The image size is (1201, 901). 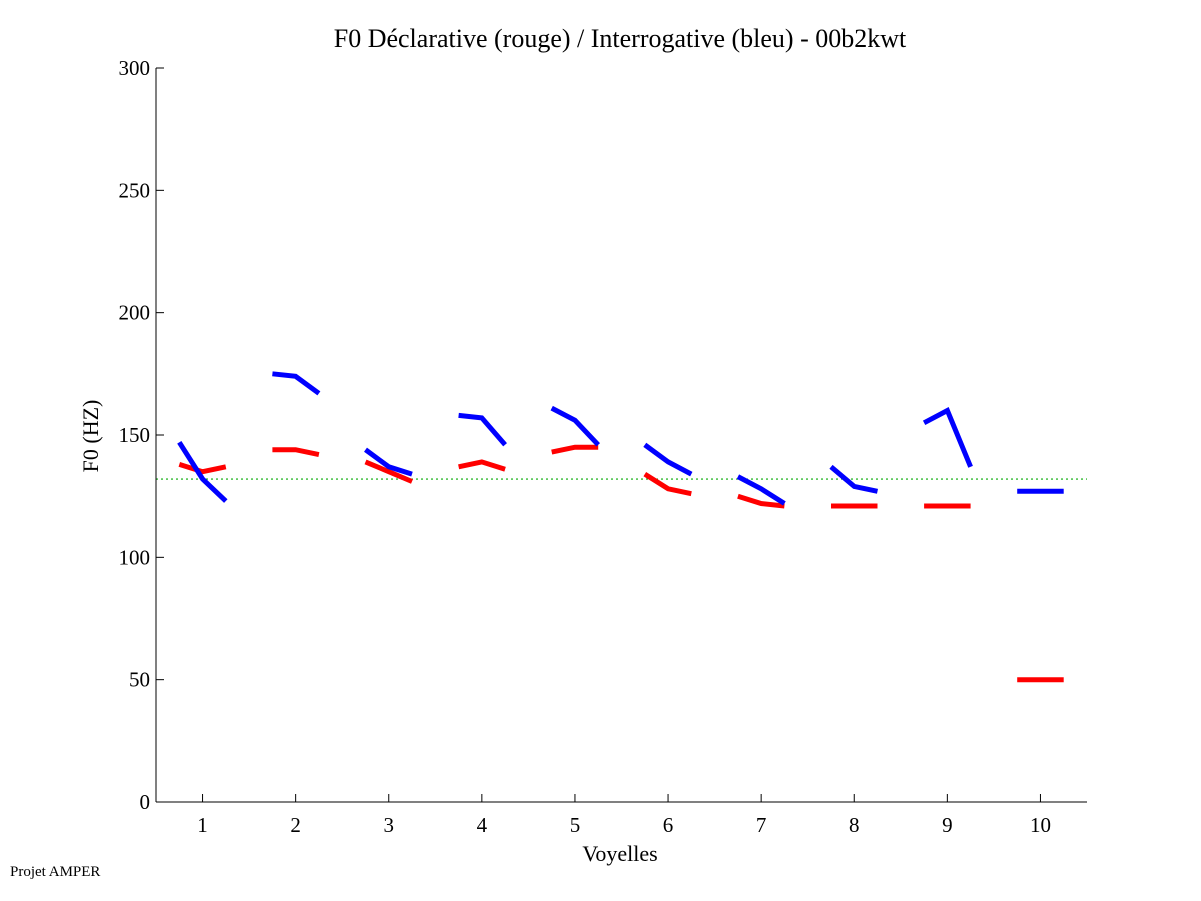 What do you see at coordinates (202, 825) in the screenshot?
I see `x-tick-label-1: 1` at bounding box center [202, 825].